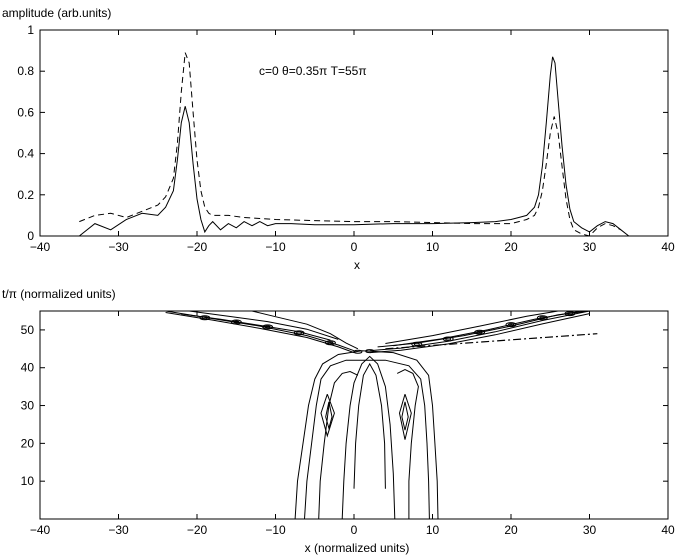 The height and width of the screenshot is (557, 682). I want to click on top-ytick-label: 0.8, so click(25, 71).